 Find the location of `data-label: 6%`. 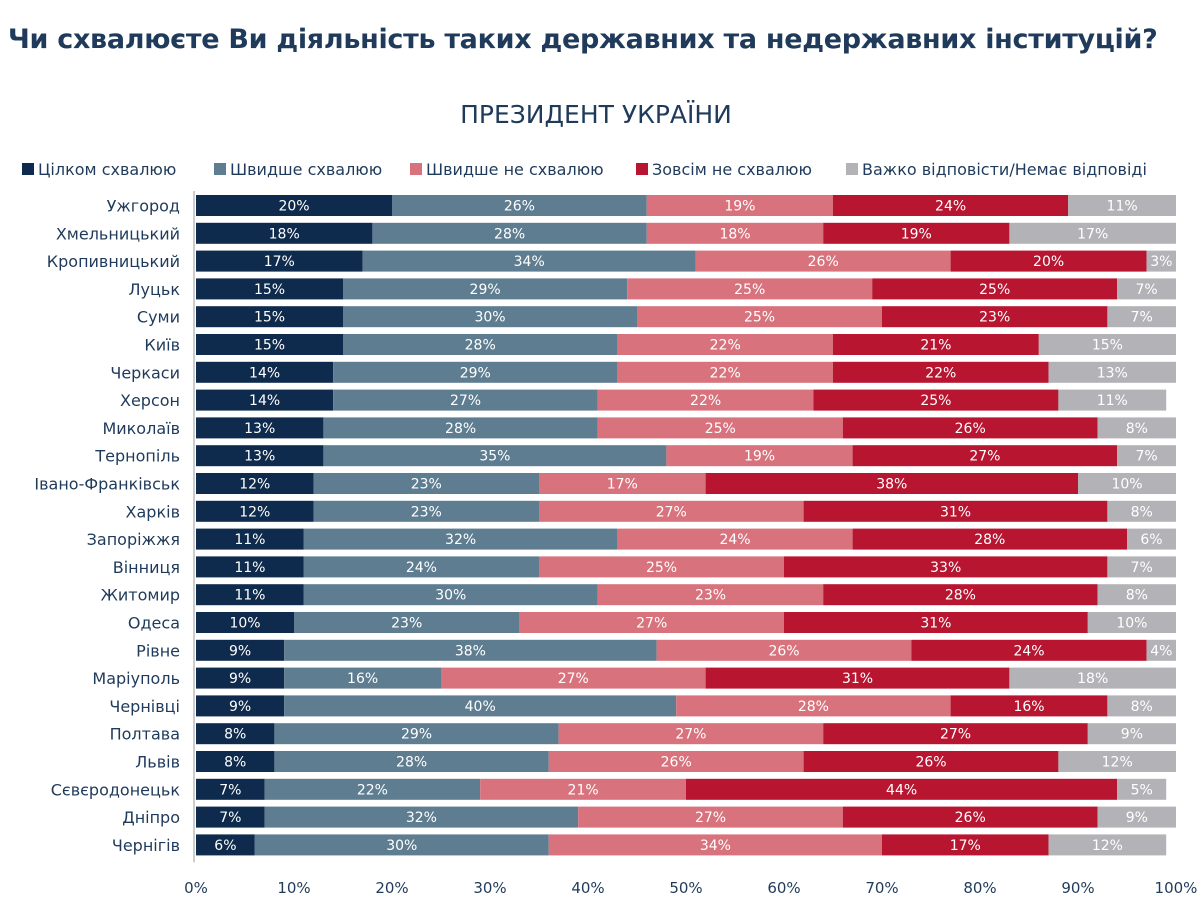

data-label: 6% is located at coordinates (225, 846).